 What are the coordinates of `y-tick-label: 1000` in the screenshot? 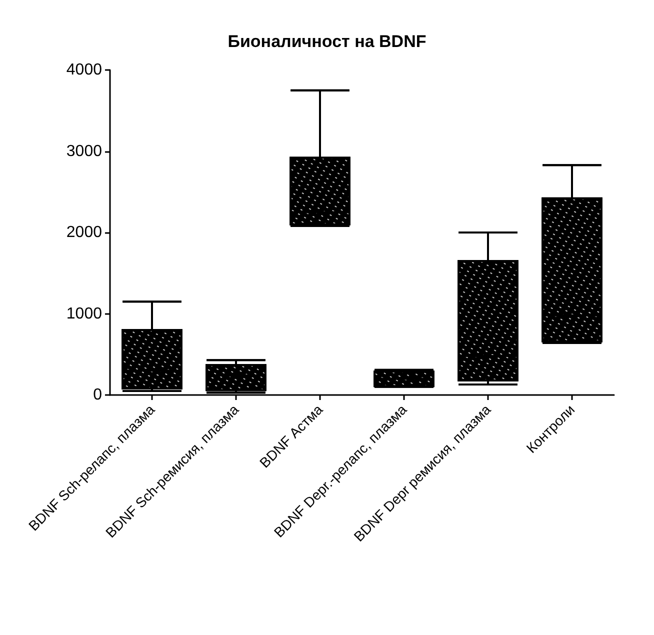 It's located at (84, 313).